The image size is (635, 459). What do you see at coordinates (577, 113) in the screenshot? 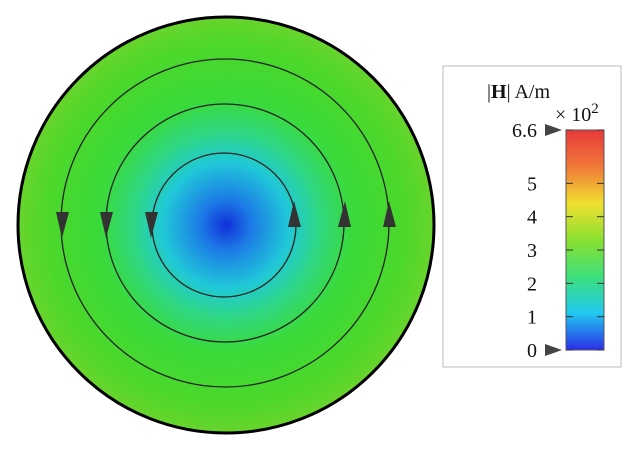
I see `colorbar-multiplier: × 10²` at bounding box center [577, 113].